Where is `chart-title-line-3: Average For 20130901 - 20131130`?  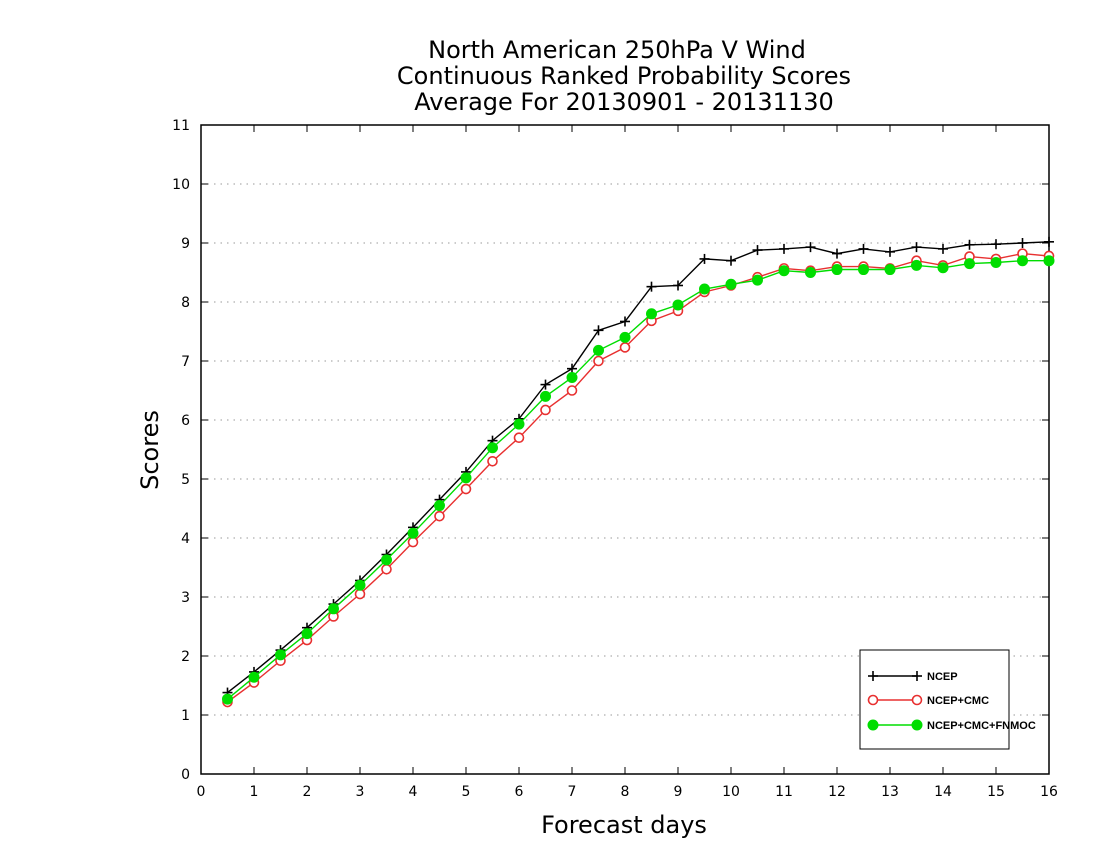 chart-title-line-3: Average For 20130901 - 20131130 is located at coordinates (624, 102).